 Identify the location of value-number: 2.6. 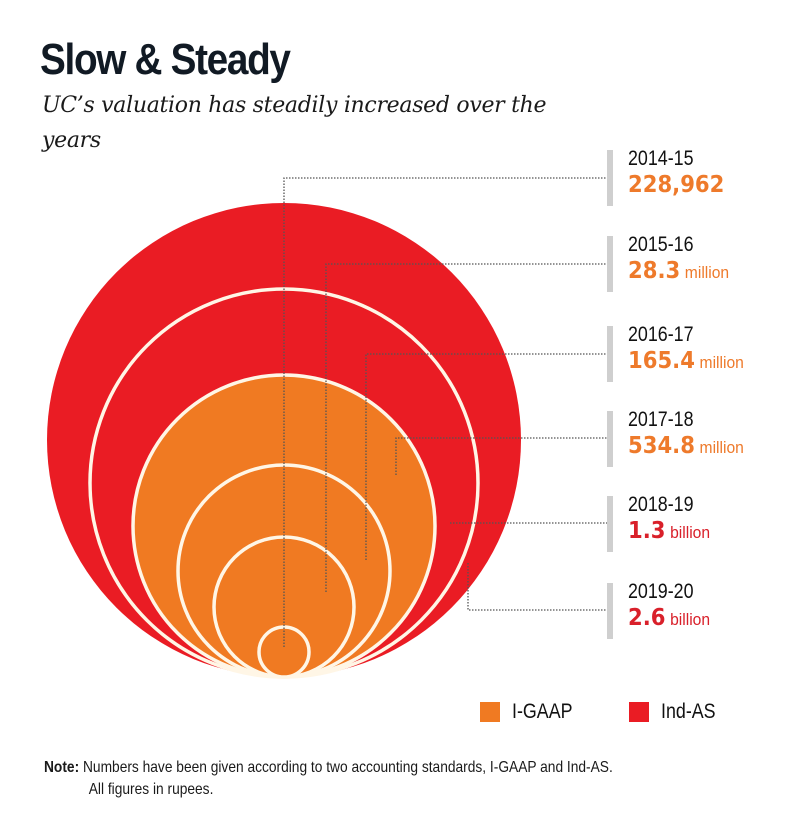
(647, 618).